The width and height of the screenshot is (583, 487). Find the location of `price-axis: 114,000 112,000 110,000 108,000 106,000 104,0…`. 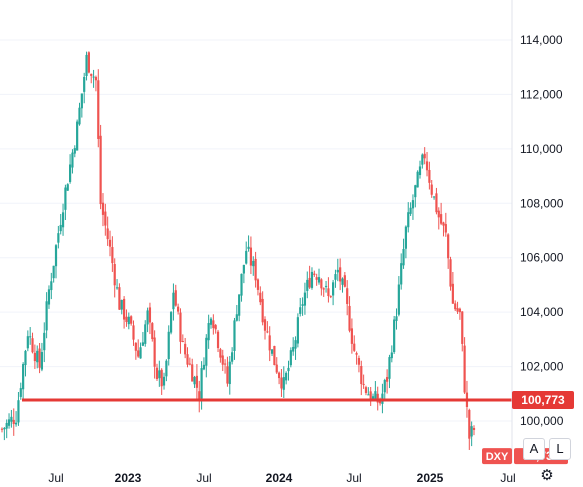

price-axis: 114,000 112,000 110,000 108,000 106,000 104,0… is located at coordinates (542, 230).